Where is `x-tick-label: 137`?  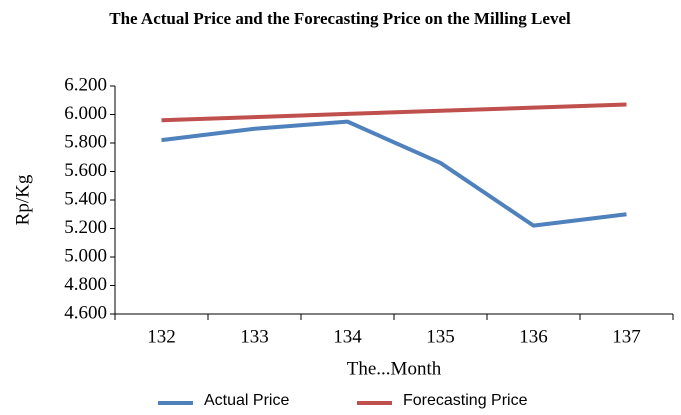
x-tick-label: 137 is located at coordinates (626, 336).